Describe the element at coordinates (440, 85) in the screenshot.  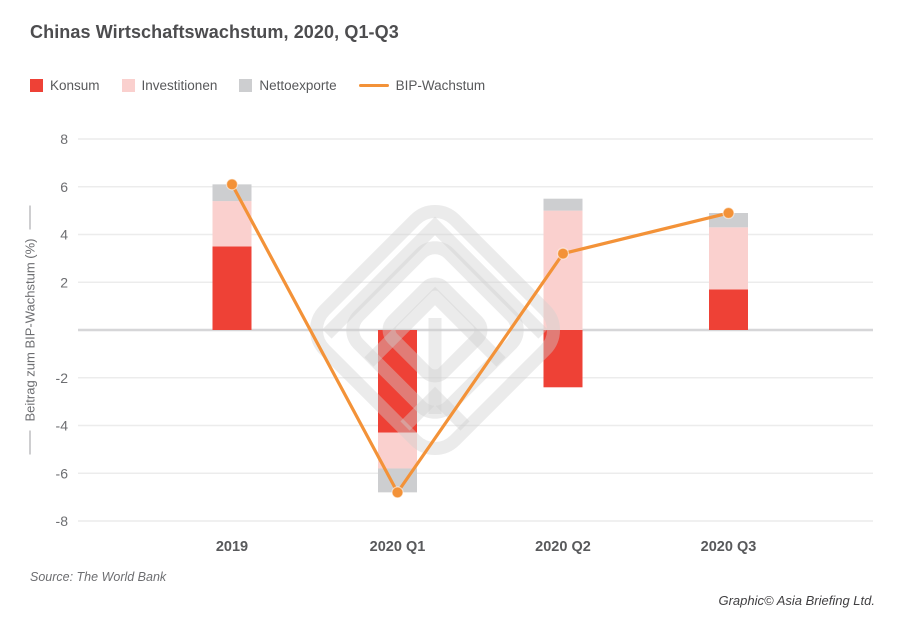
I see `legend-label-bip-wachstum: BIP-Wachstum` at that location.